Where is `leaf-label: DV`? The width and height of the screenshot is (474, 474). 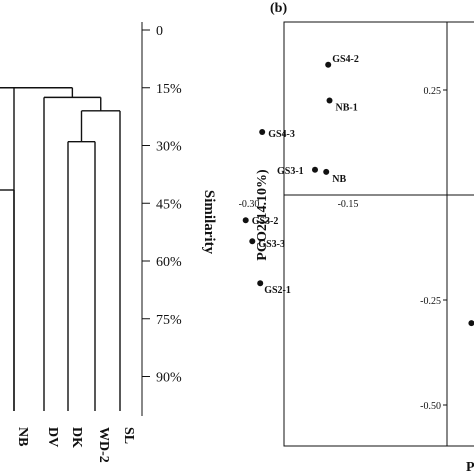 leaf-label: DV is located at coordinates (52, 437).